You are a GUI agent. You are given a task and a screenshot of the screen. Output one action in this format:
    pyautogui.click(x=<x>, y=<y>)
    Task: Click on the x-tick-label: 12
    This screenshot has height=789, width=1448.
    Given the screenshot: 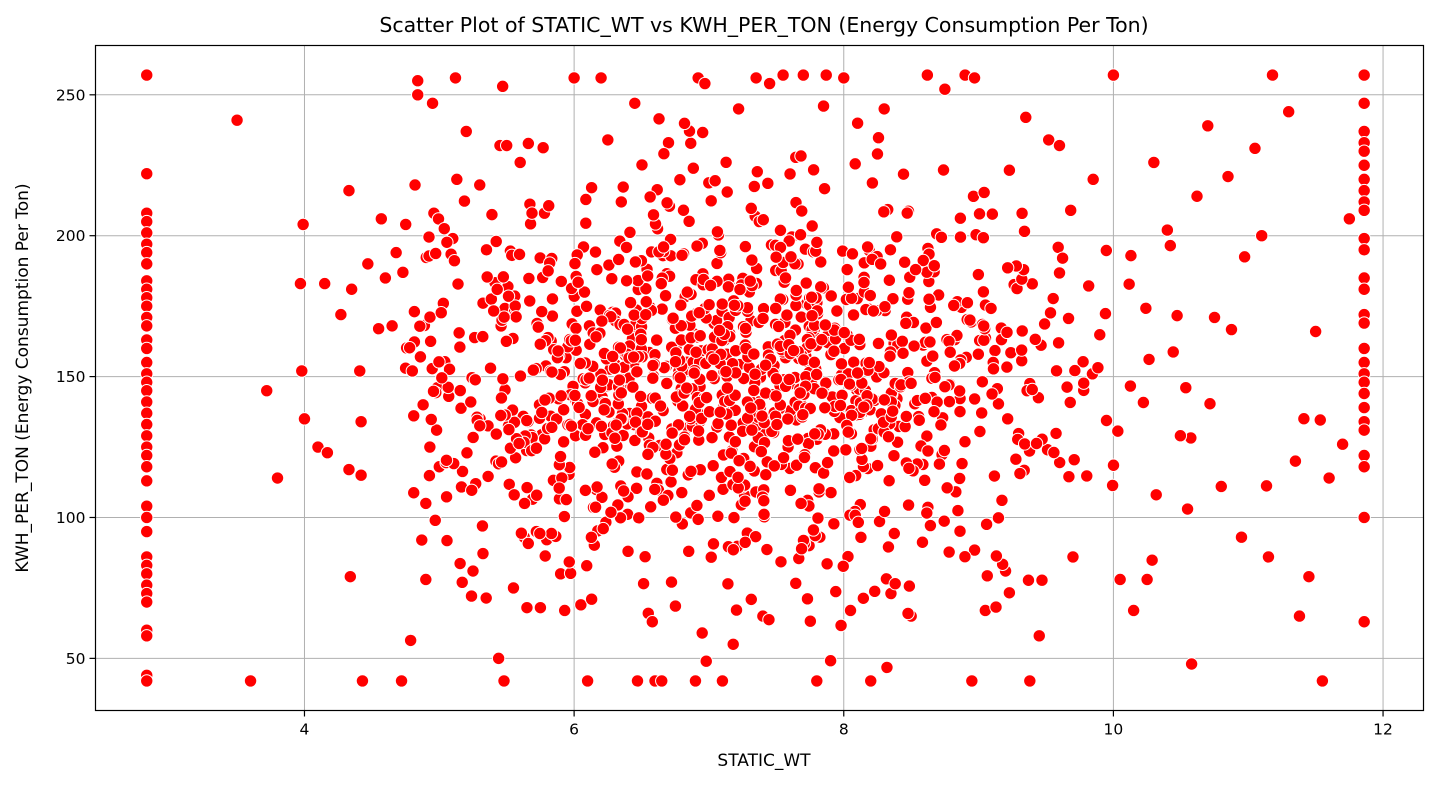 What is the action you would take?
    pyautogui.click(x=1383, y=730)
    